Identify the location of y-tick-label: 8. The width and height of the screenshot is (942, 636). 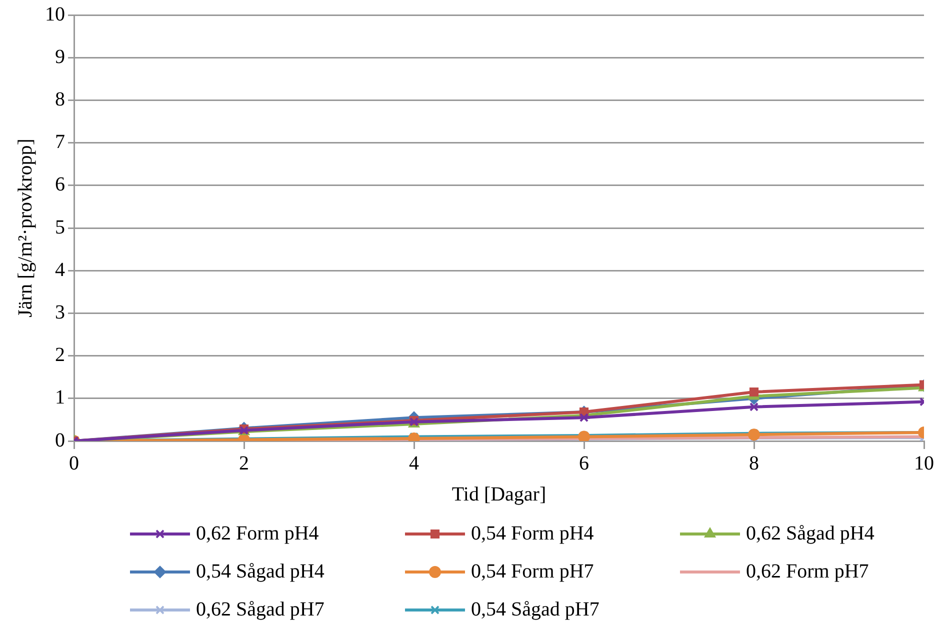
(60, 99).